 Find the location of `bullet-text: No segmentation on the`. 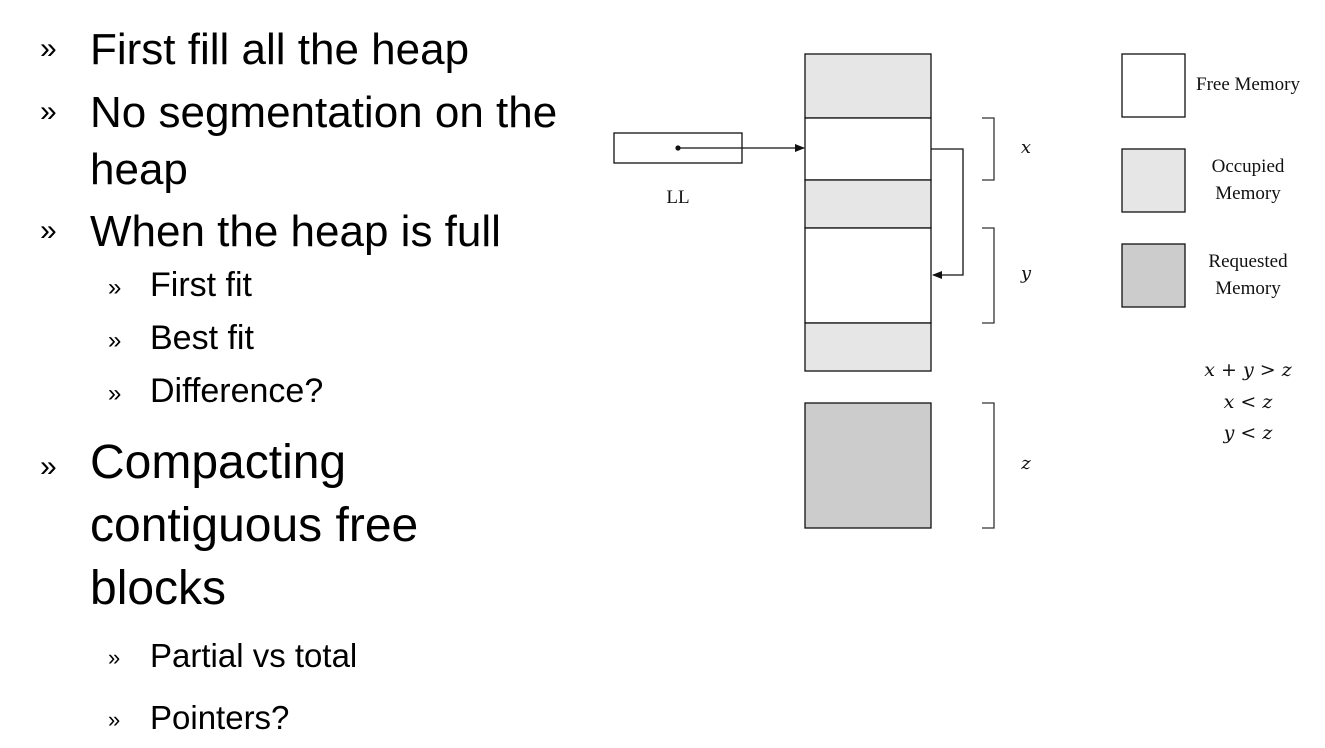

bullet-text: No segmentation on the is located at coordinates (324, 112).